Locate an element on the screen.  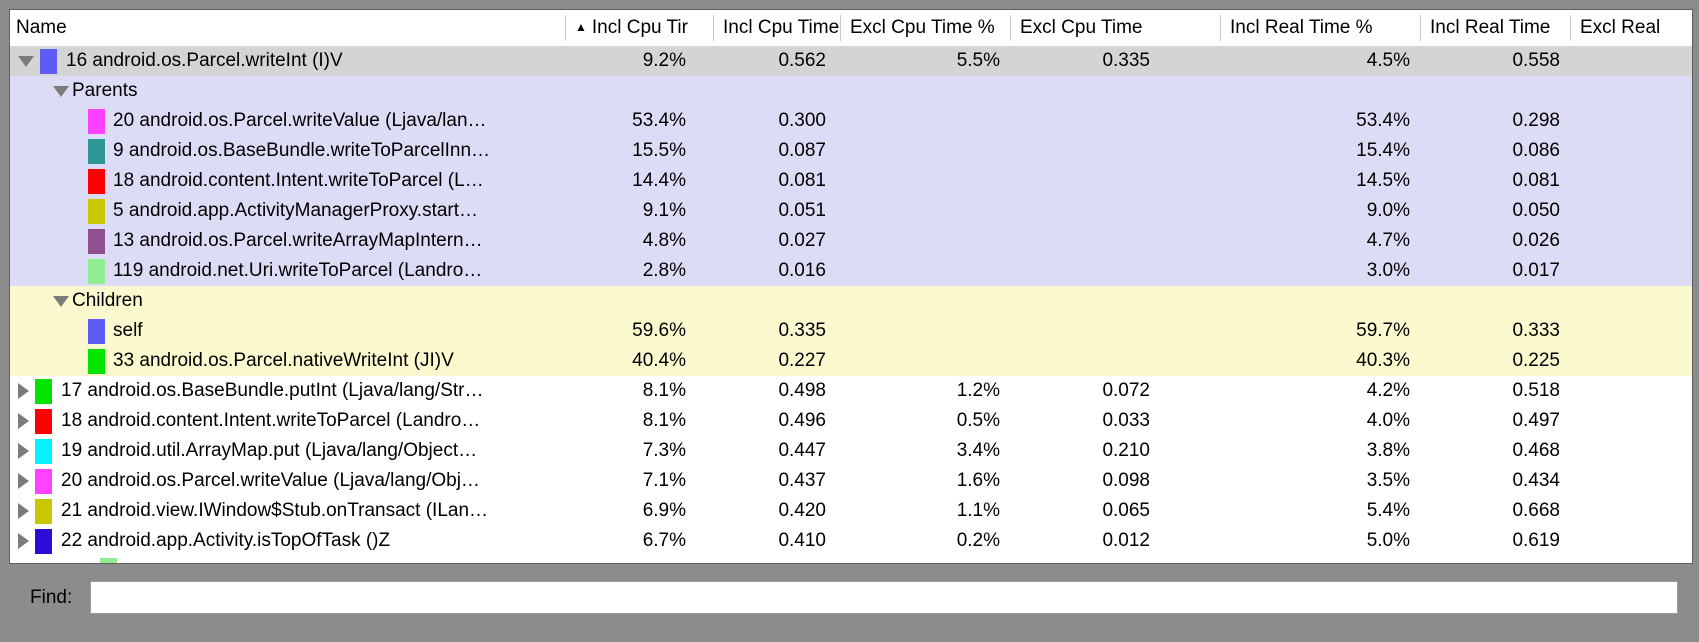
column-header-label: Name is located at coordinates (41, 27).